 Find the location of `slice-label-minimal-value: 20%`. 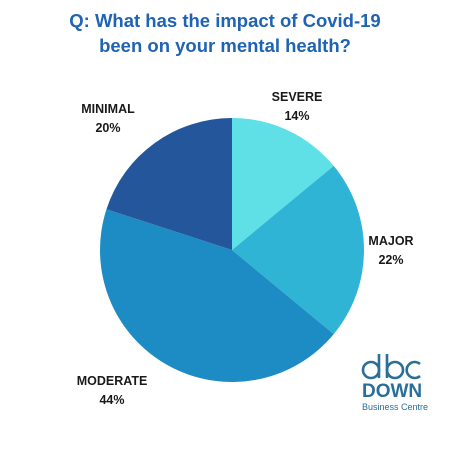

slice-label-minimal-value: 20% is located at coordinates (108, 128).